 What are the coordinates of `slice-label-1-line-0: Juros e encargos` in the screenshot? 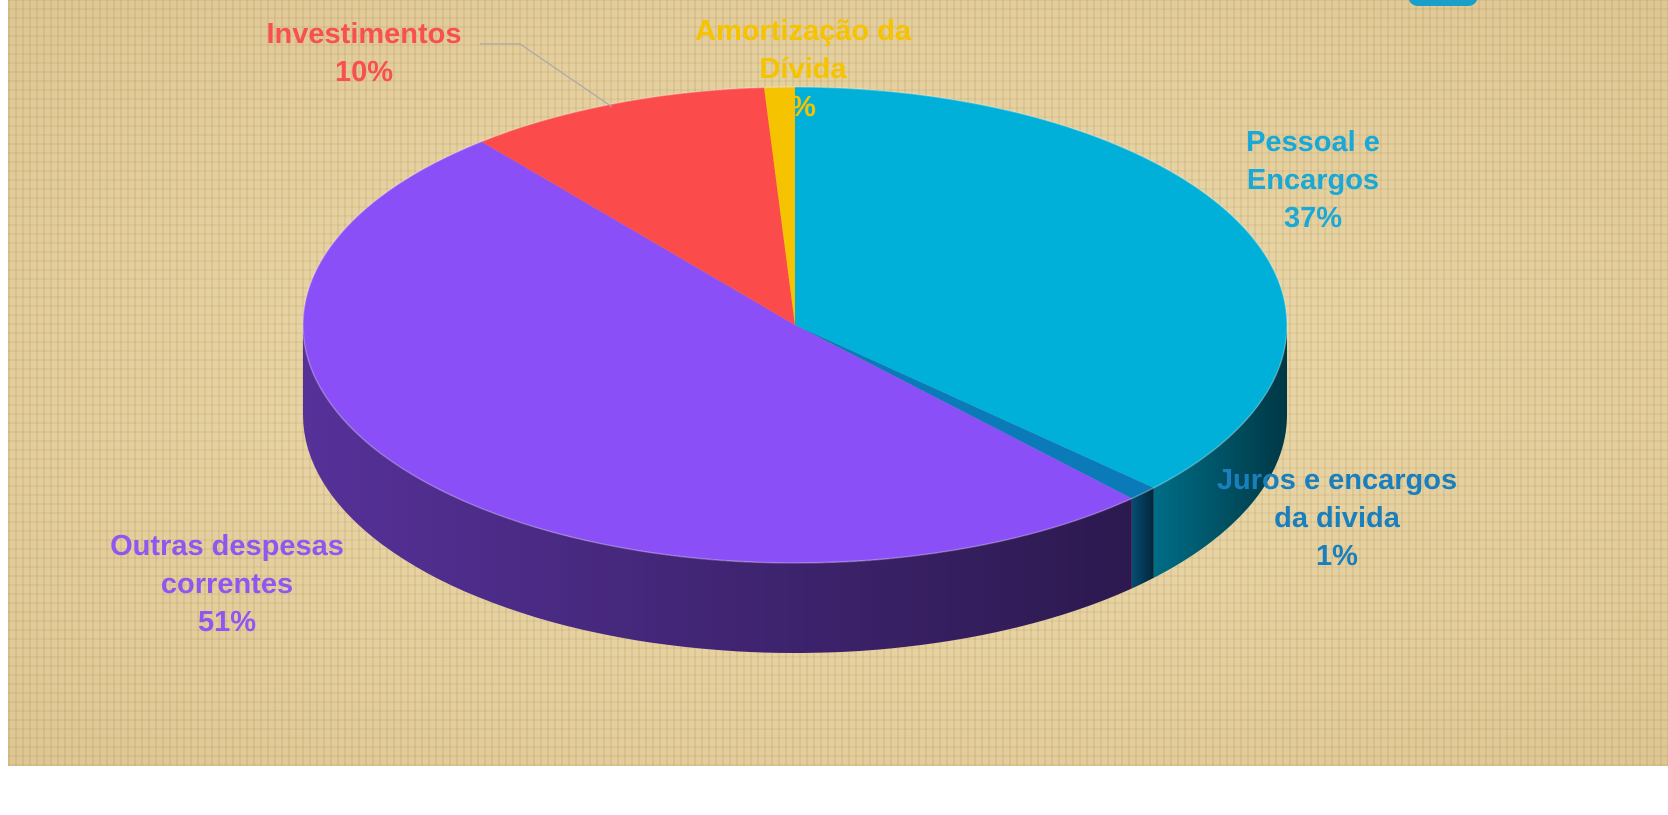 It's located at (1337, 480).